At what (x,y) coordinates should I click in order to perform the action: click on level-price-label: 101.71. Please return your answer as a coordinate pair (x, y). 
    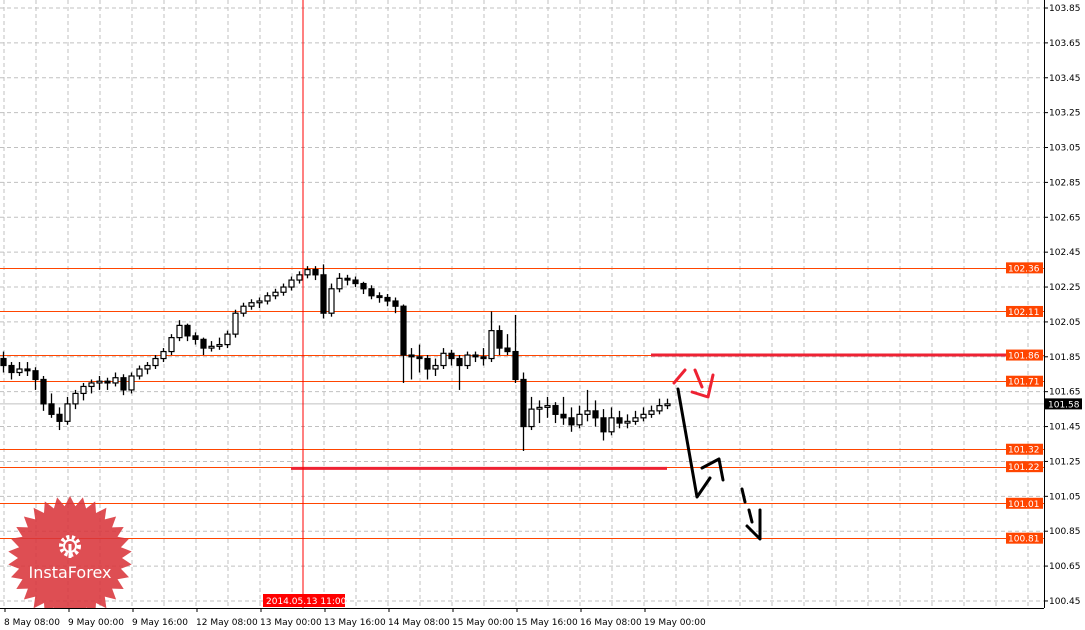
    Looking at the image, I should click on (1024, 383).